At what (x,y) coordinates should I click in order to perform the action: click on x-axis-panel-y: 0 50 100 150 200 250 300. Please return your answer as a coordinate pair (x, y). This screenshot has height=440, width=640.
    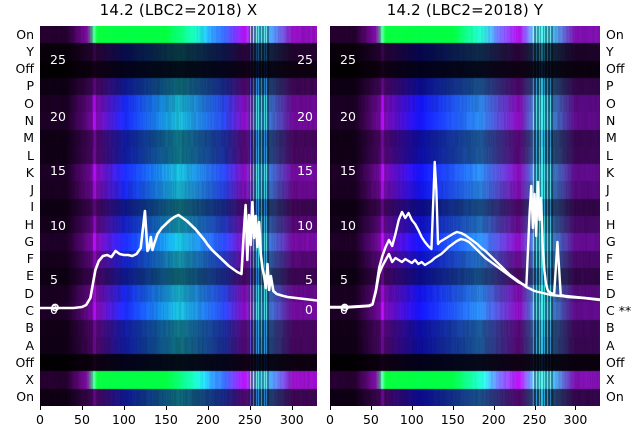
    Looking at the image, I should click on (463, 423).